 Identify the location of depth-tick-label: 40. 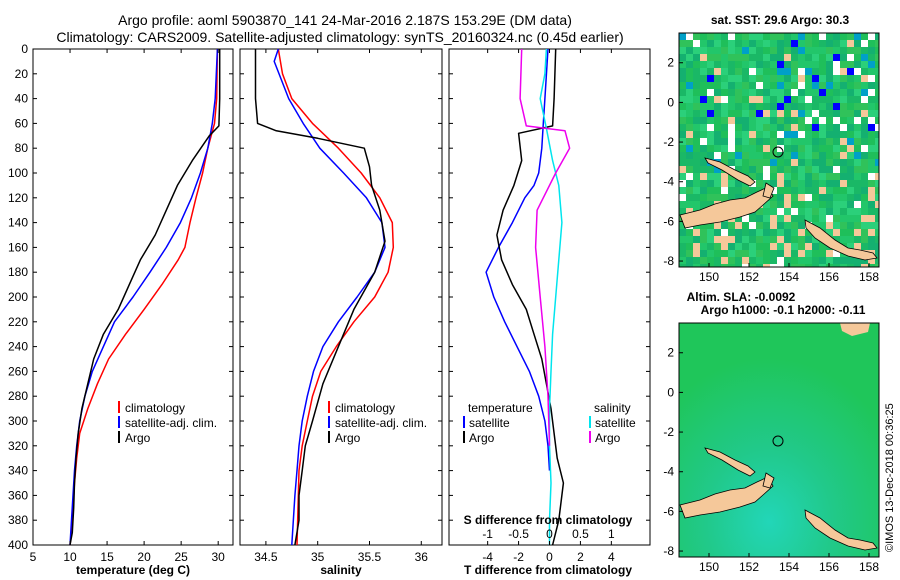
(22, 99).